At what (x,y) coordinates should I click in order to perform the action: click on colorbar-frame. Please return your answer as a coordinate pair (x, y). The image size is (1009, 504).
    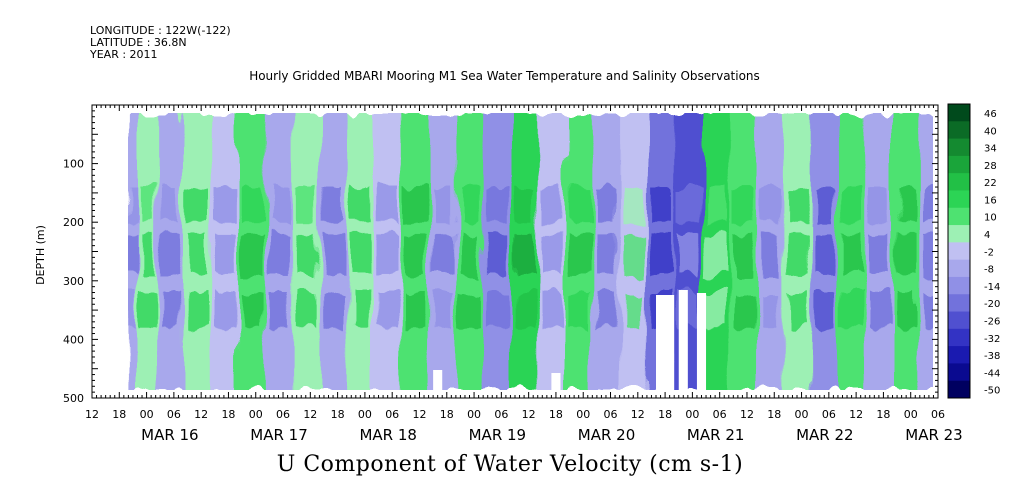
    Looking at the image, I should click on (959, 251).